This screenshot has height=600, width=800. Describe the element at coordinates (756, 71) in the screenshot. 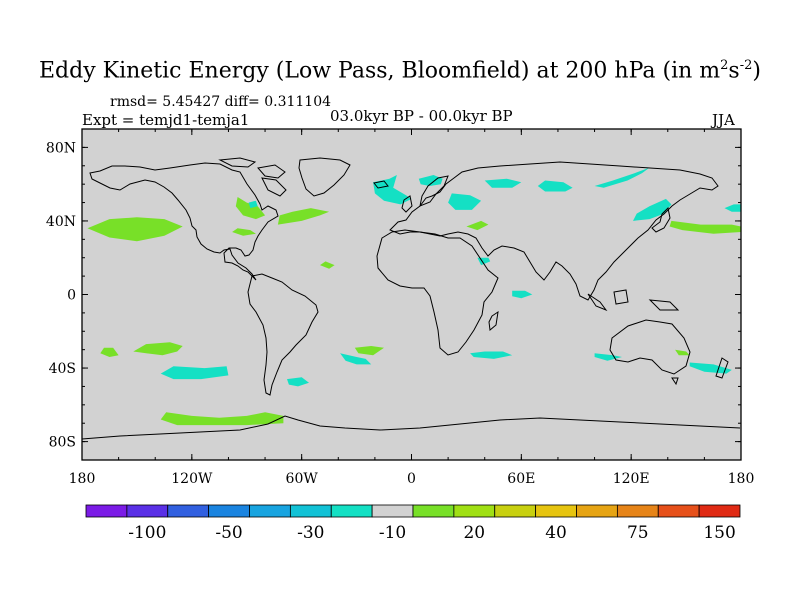

I see `title-close: )` at that location.